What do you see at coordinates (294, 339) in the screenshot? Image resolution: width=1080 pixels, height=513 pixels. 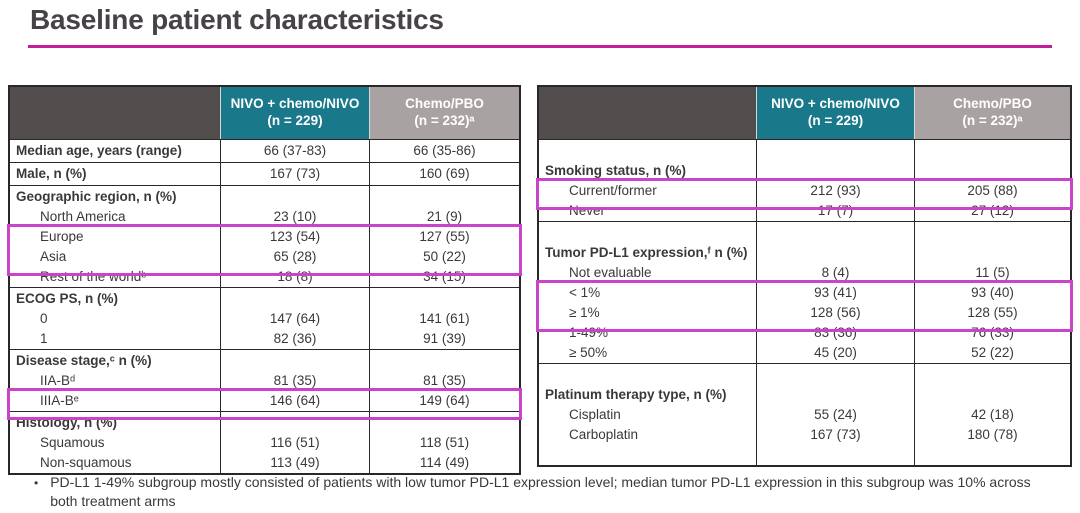 I see `value-arm1: 82 (36)` at bounding box center [294, 339].